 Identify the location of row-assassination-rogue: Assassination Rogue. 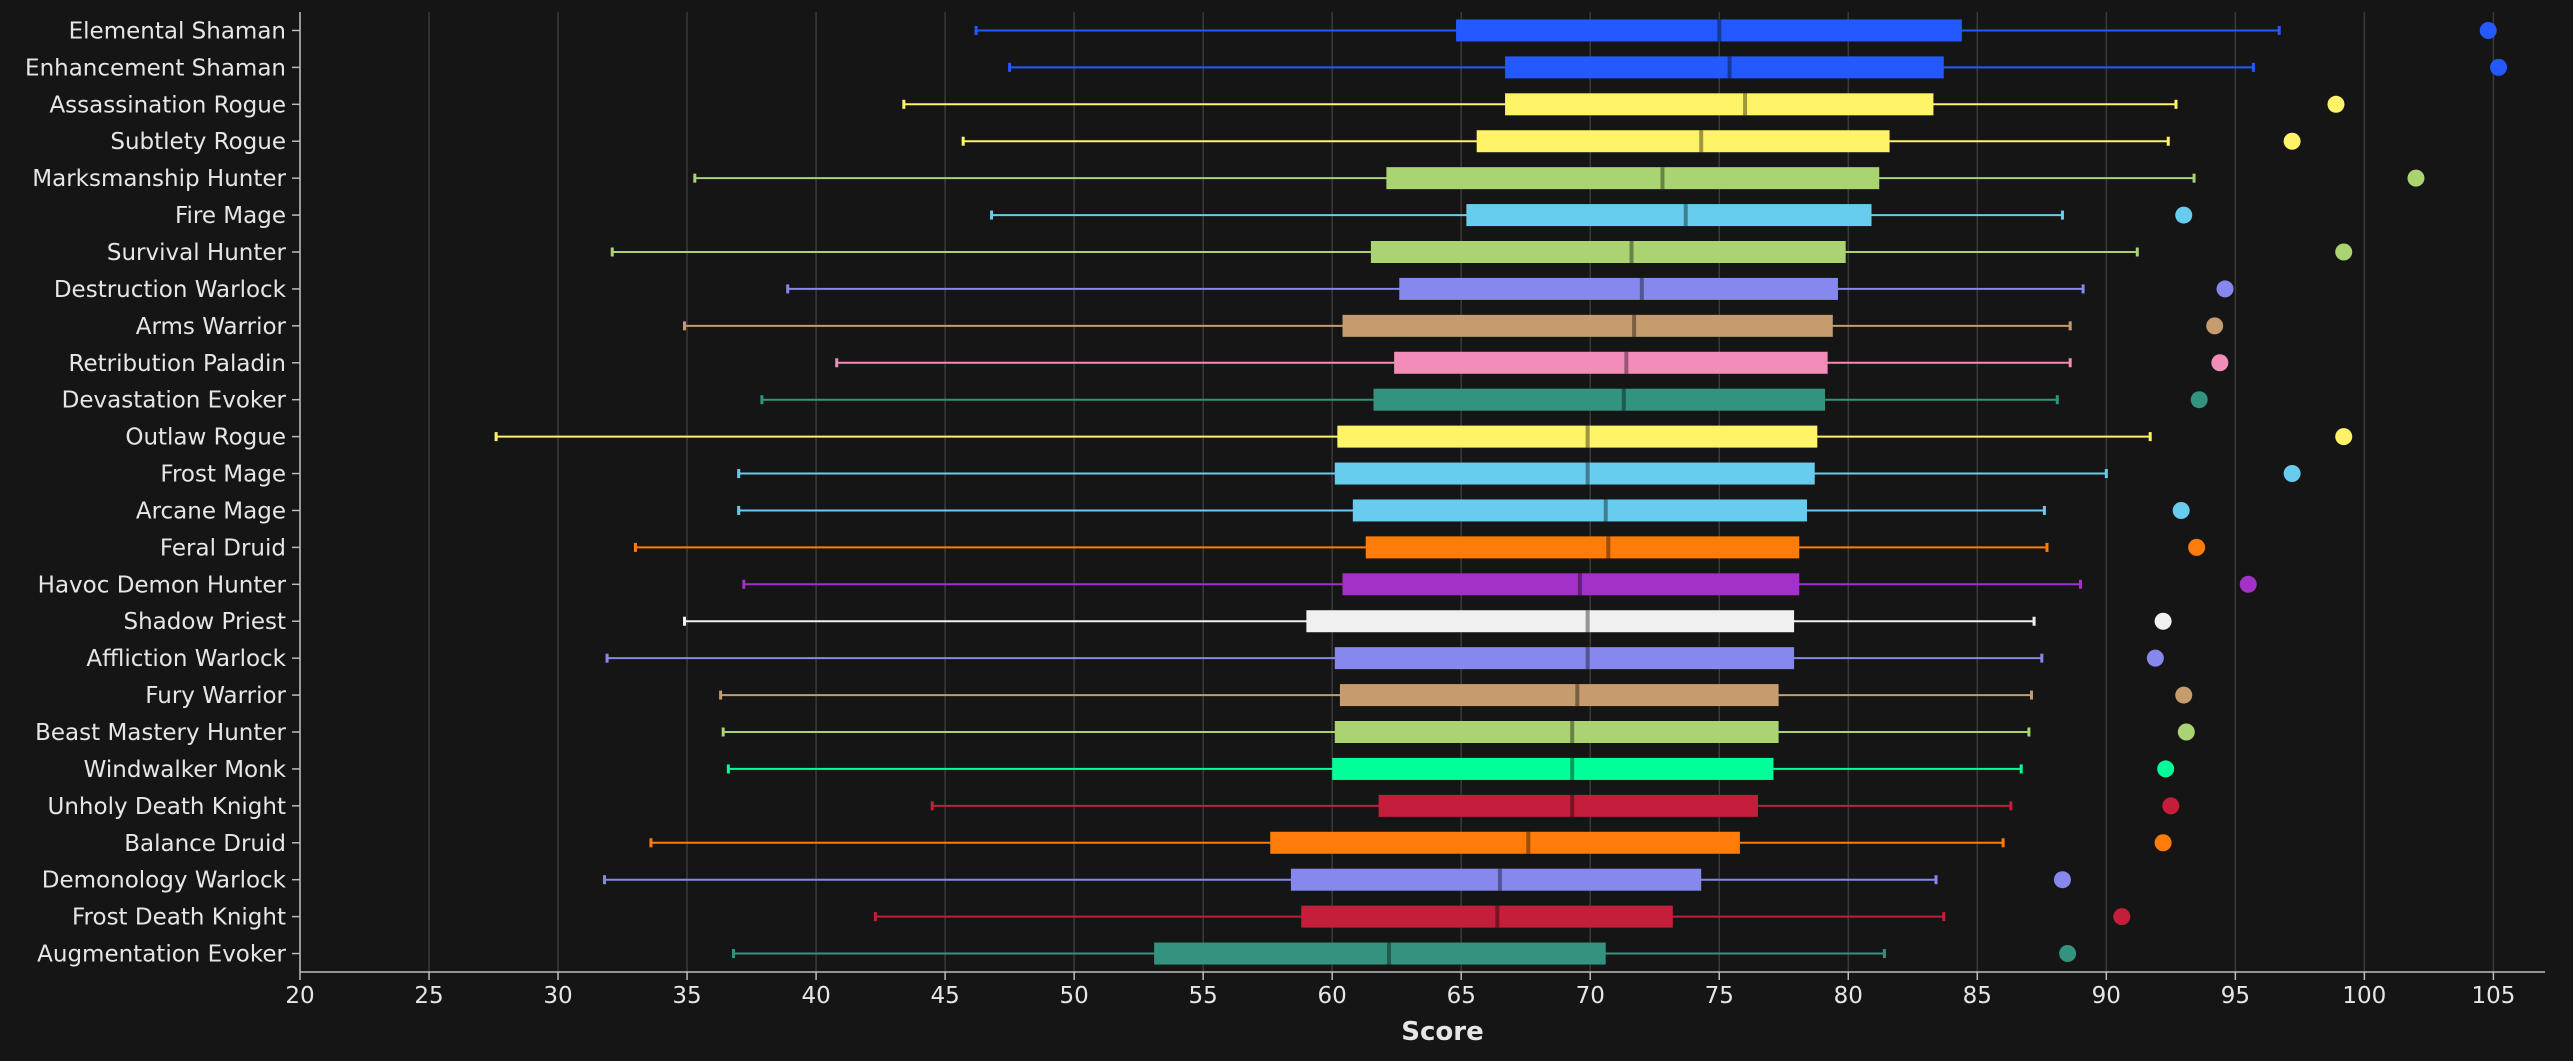
(1197, 105).